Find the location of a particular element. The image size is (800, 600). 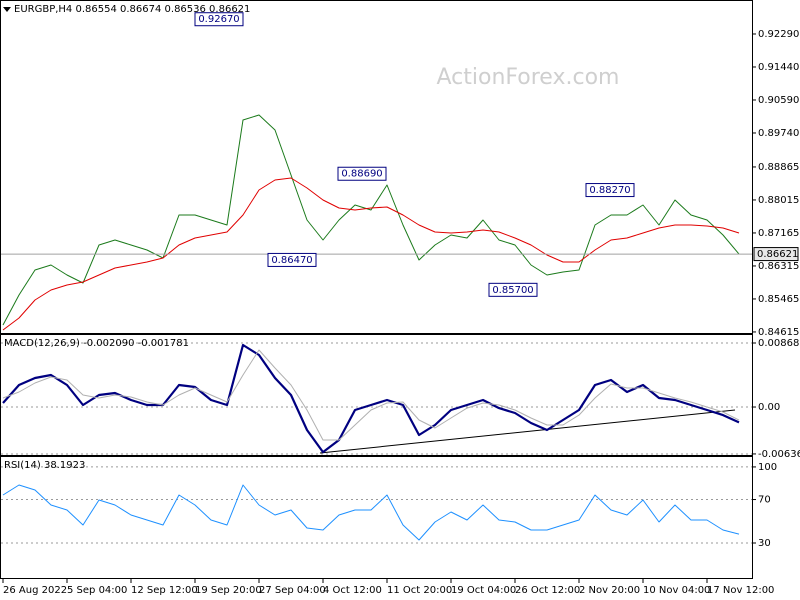

y-tick-label: -0.006366 is located at coordinates (779, 454).